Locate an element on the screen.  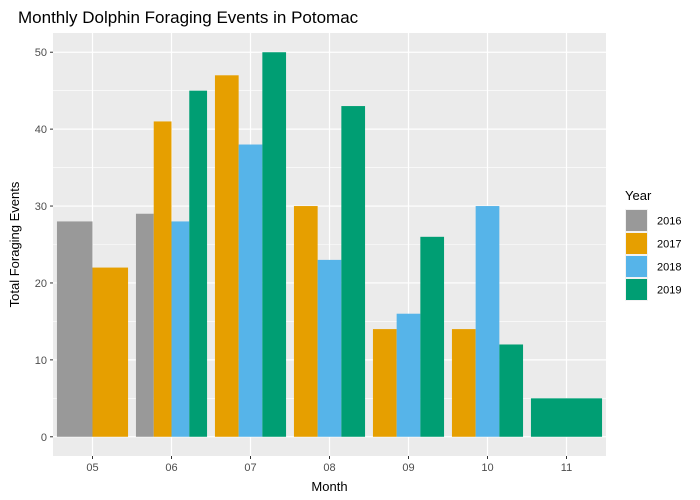
legend-title: Year is located at coordinates (638, 195).